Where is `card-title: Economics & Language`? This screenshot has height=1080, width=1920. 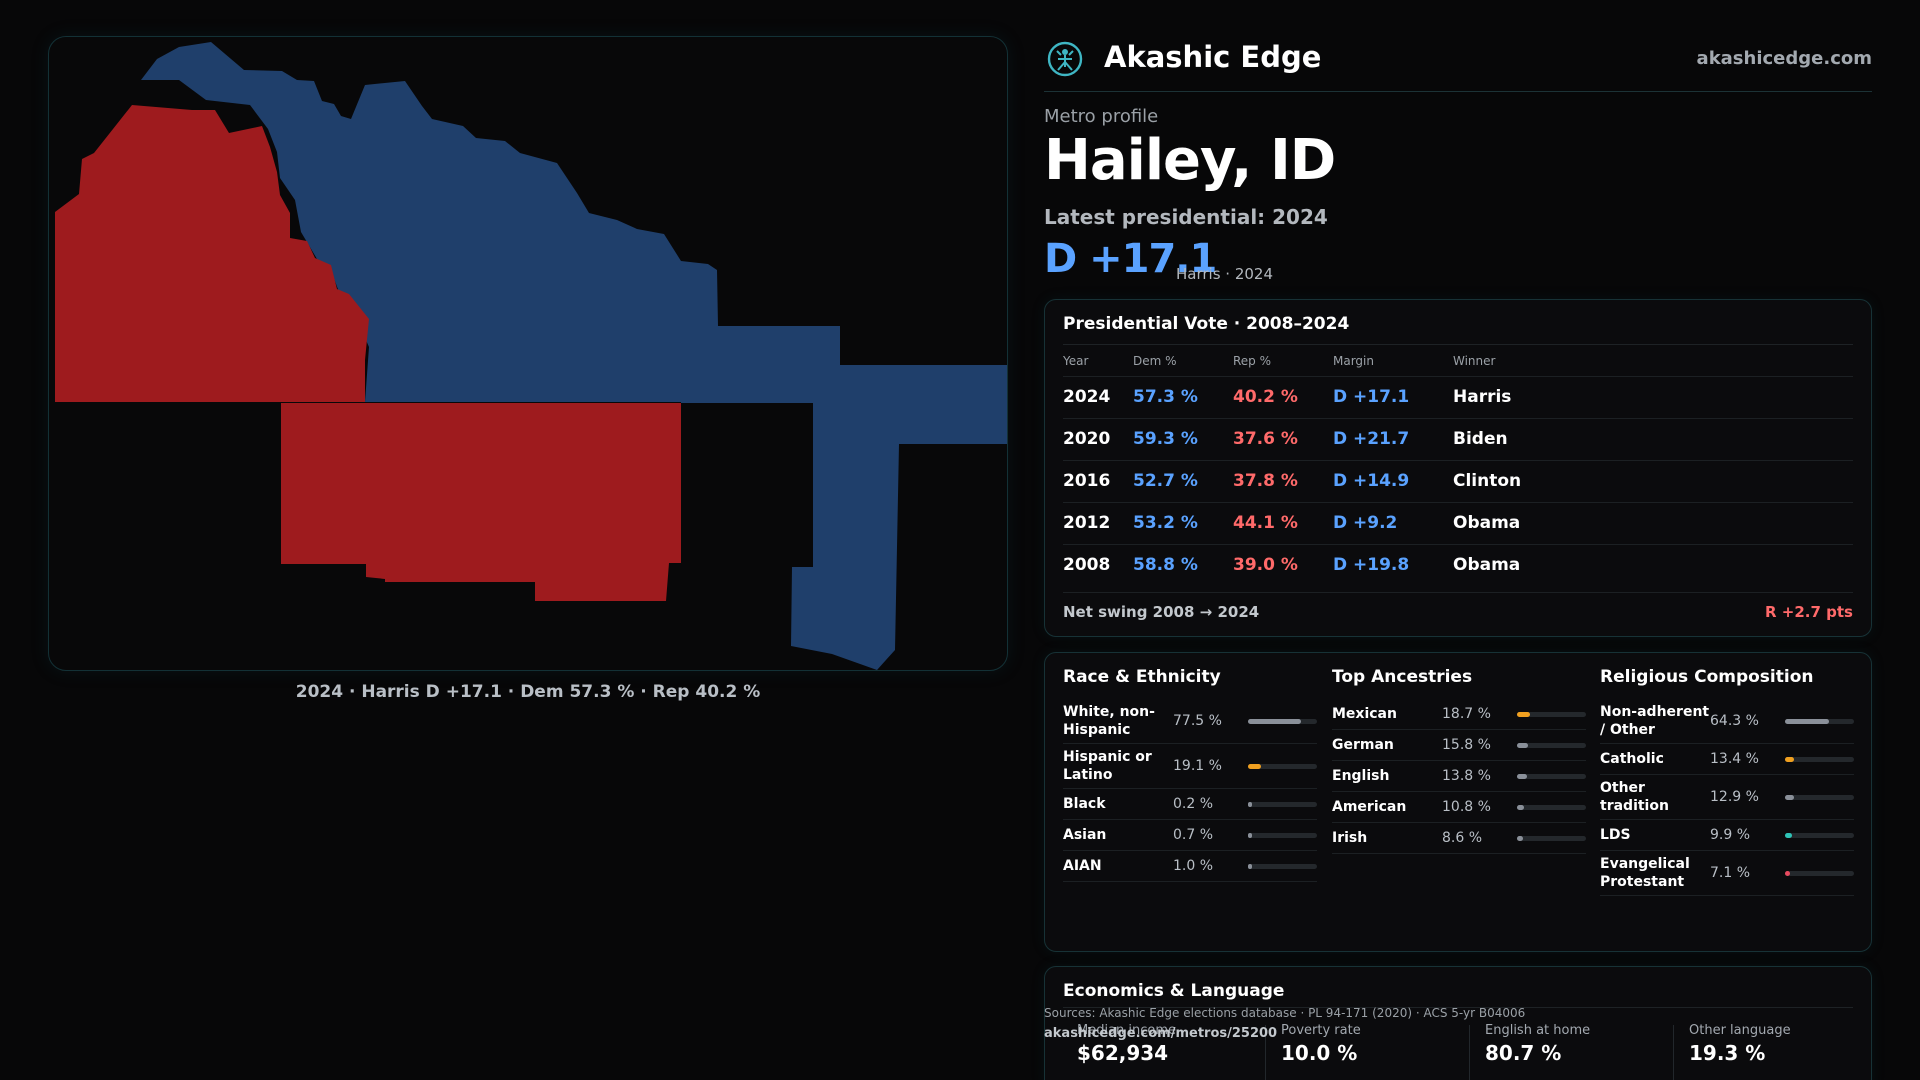 card-title: Economics & Language is located at coordinates (1174, 991).